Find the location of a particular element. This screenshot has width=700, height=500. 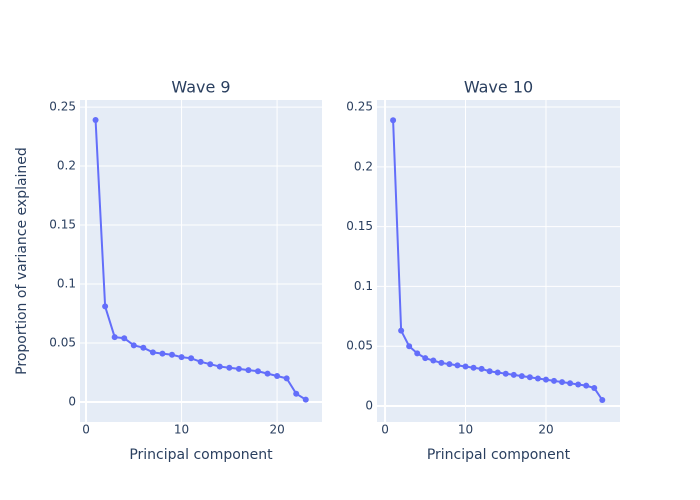

y-axis-title: Proportion of variance explained is located at coordinates (22, 261).